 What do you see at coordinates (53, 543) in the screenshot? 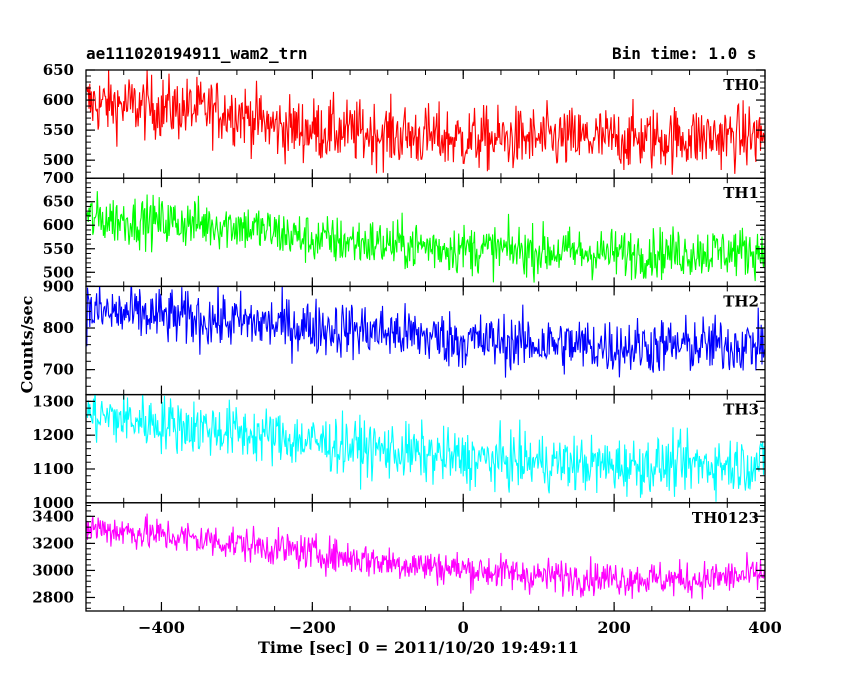
I see `y-tick-label: 3200` at bounding box center [53, 543].